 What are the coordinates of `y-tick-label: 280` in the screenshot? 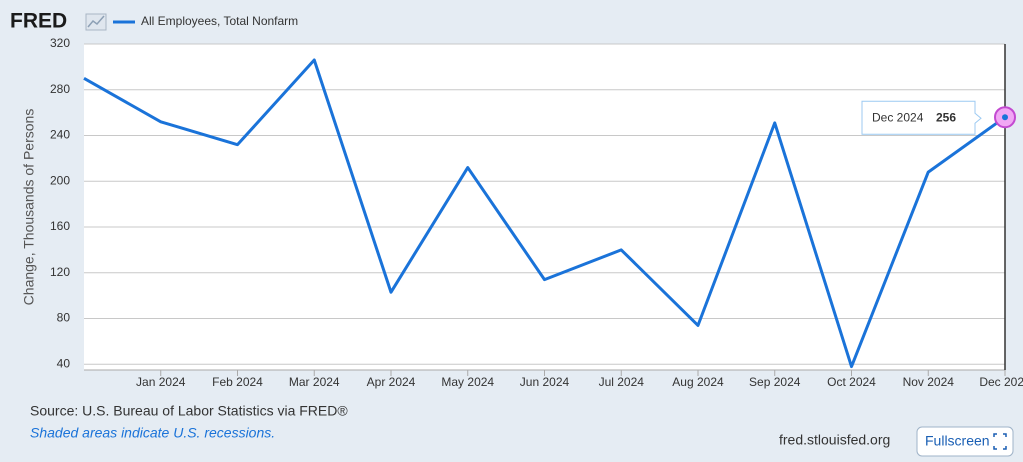 It's located at (60, 89).